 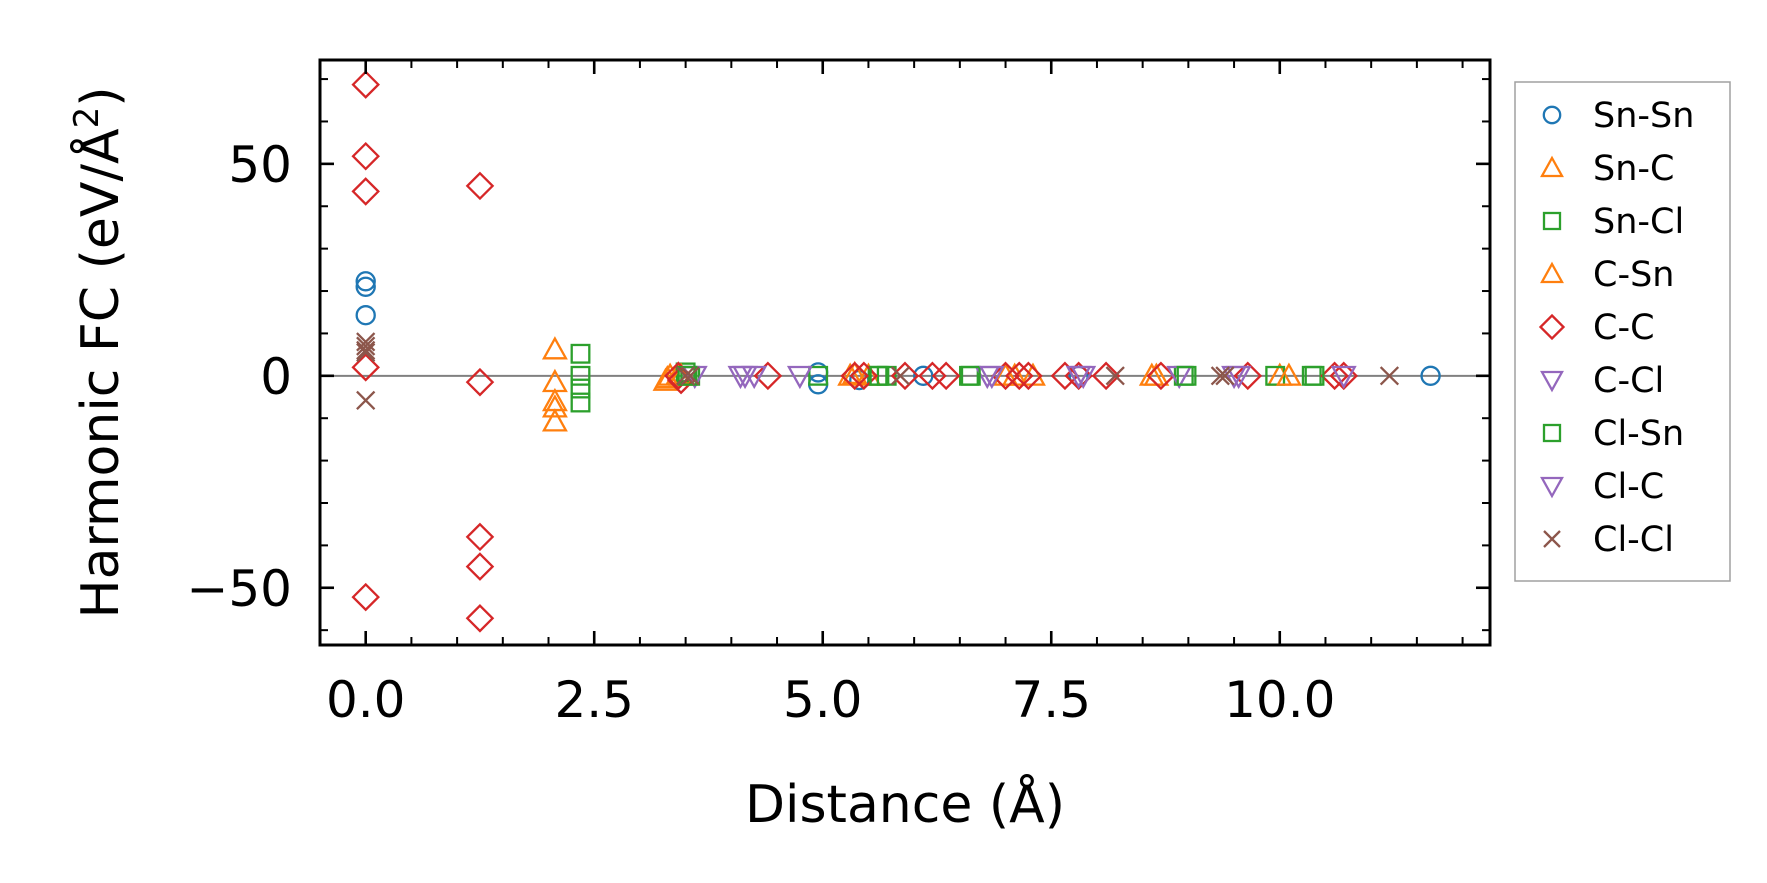 What do you see at coordinates (1552, 115) in the screenshot?
I see `legend-marker-sn-sn` at bounding box center [1552, 115].